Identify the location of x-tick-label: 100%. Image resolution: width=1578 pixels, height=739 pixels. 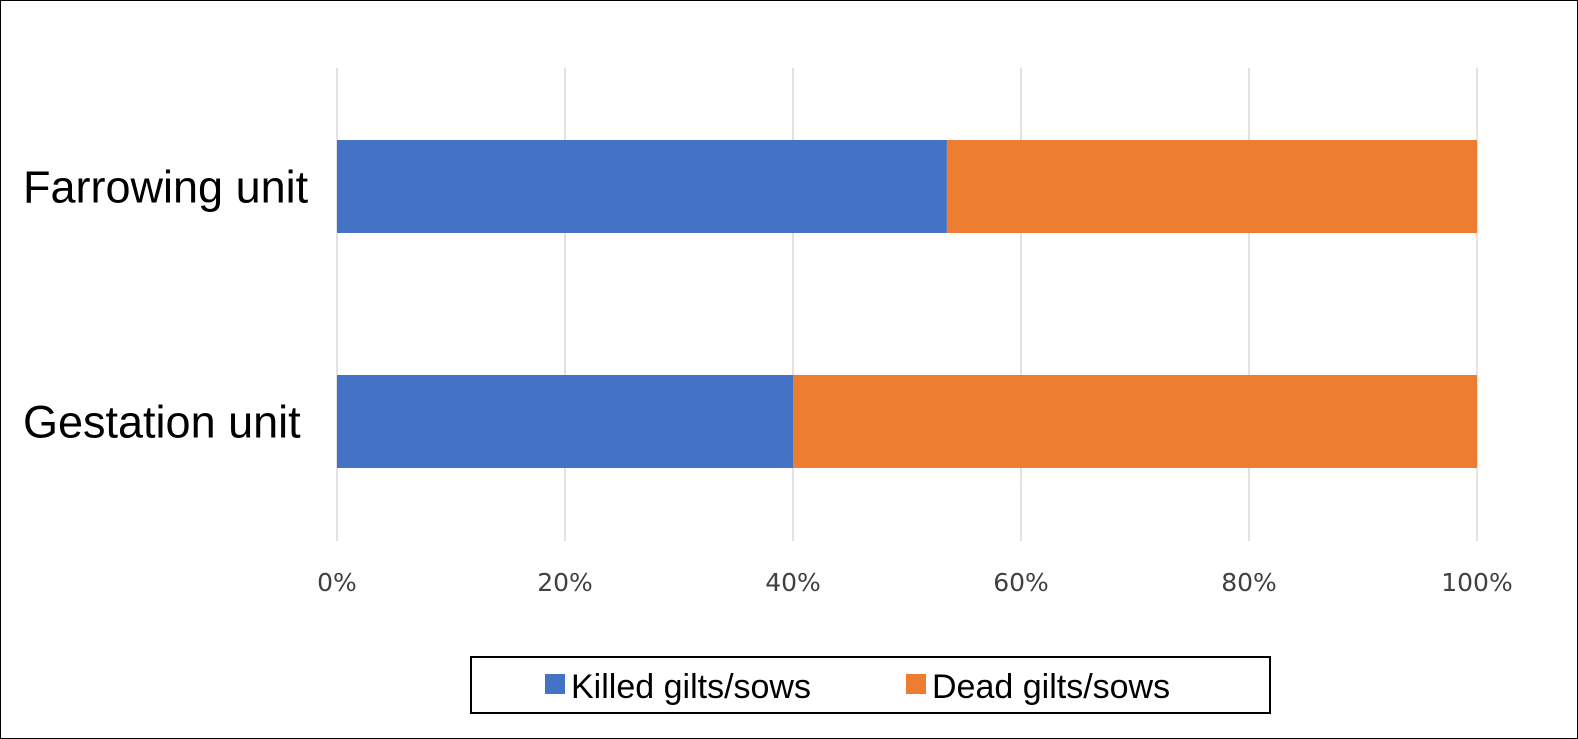
(1476, 582).